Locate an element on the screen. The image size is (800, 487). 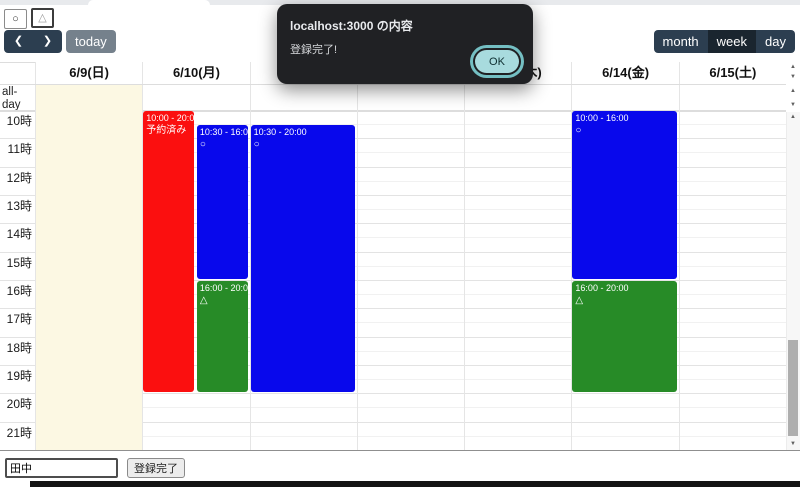
dialog-message: 登録完了! is located at coordinates (314, 50).